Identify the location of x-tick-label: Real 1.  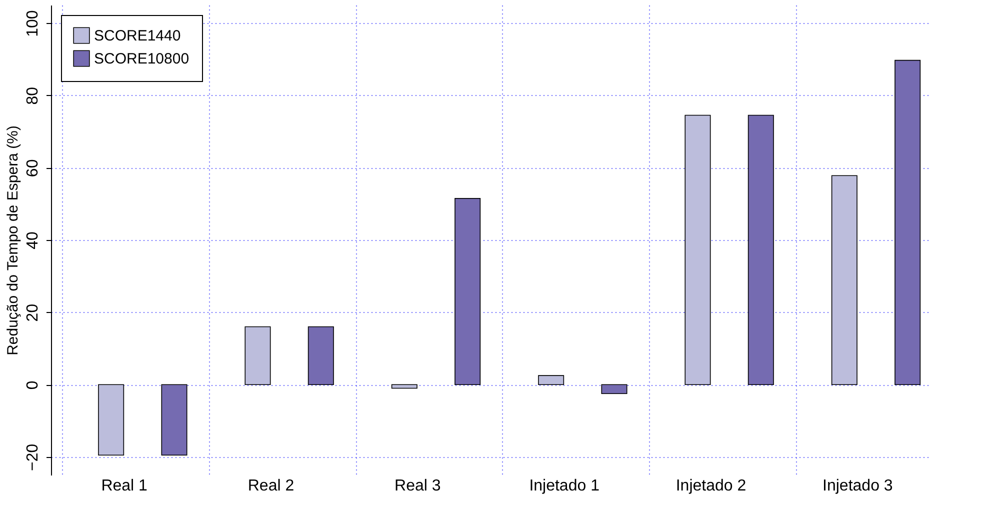
(124, 486).